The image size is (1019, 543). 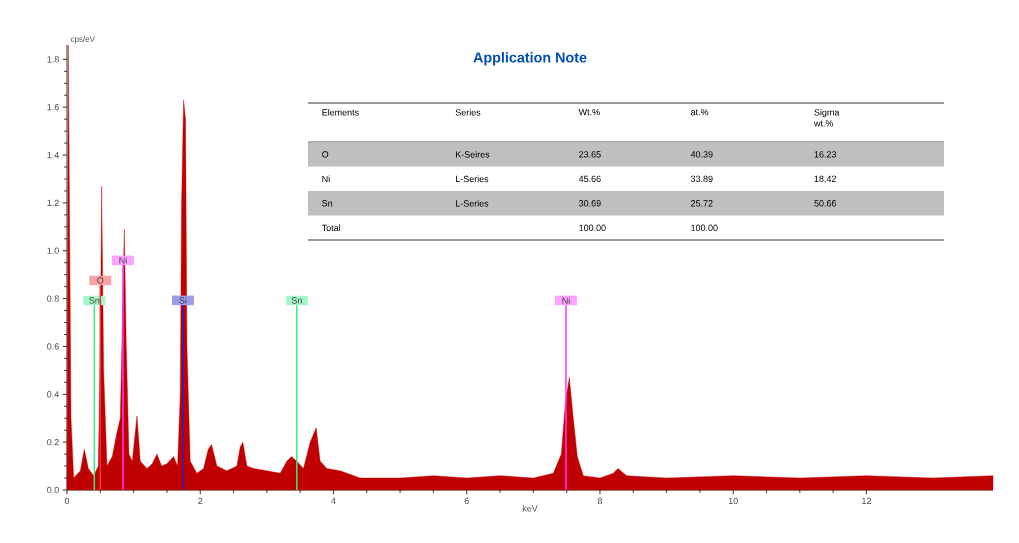 What do you see at coordinates (472, 154) in the screenshot?
I see `text: K-Seires` at bounding box center [472, 154].